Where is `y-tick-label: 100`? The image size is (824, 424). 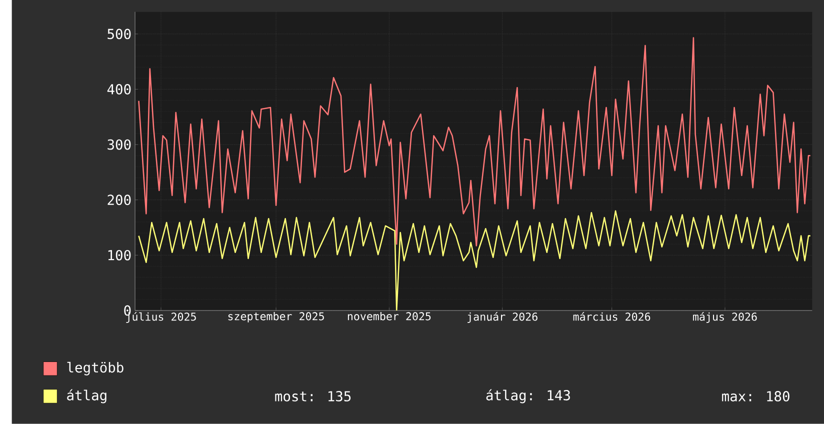 y-tick-label: 100 is located at coordinates (119, 255).